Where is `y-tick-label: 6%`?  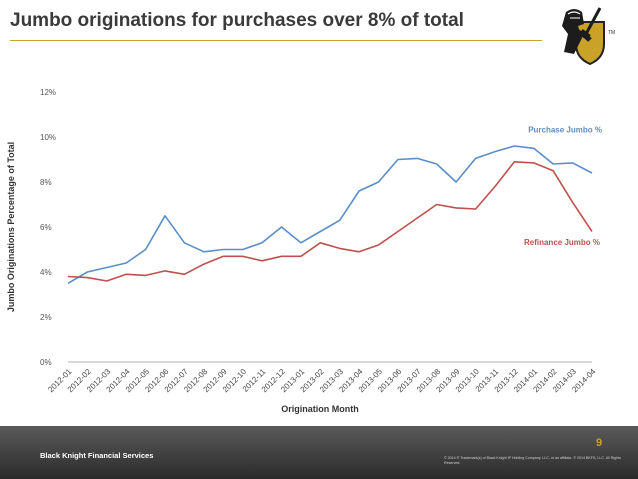
y-tick-label: 6% is located at coordinates (46, 227).